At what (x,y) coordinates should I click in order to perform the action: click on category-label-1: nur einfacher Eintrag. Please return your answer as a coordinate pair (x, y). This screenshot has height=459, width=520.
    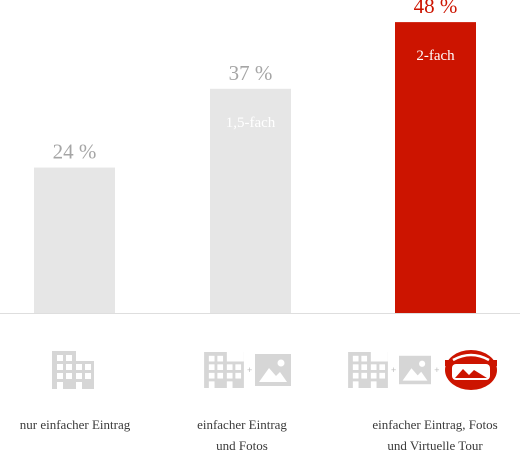
    Looking at the image, I should click on (80, 424).